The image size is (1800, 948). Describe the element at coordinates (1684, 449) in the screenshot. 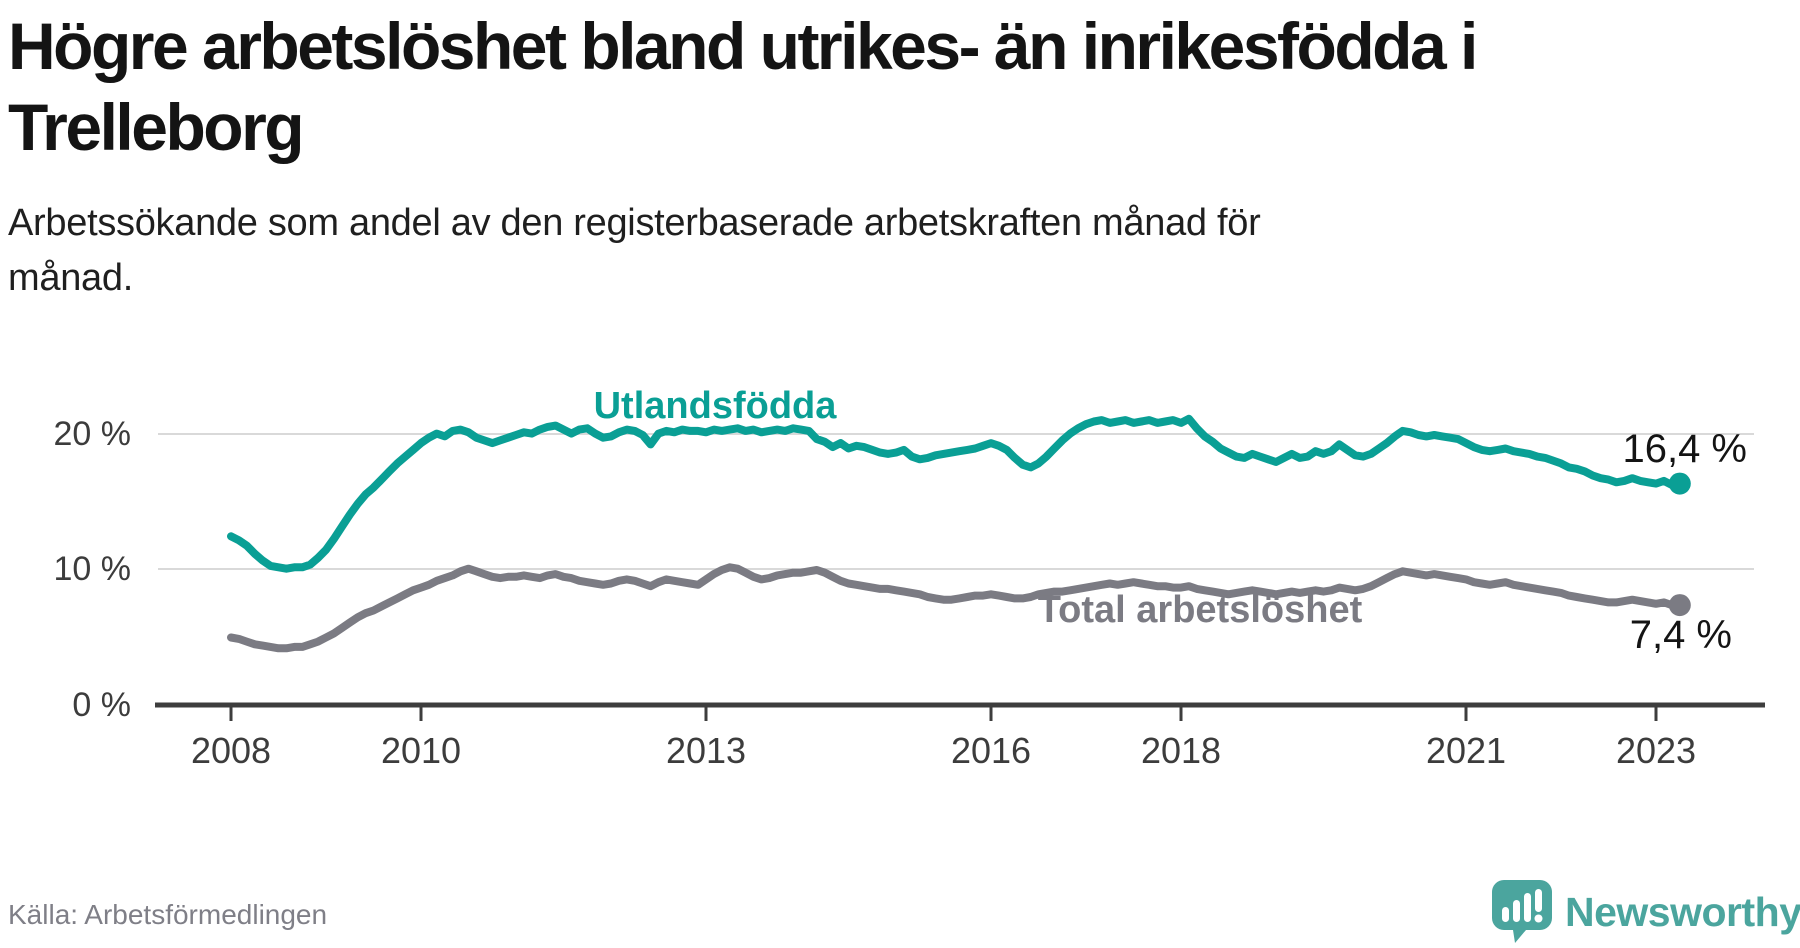

I see `utlandsfodda-end-value: 16,4 %` at that location.